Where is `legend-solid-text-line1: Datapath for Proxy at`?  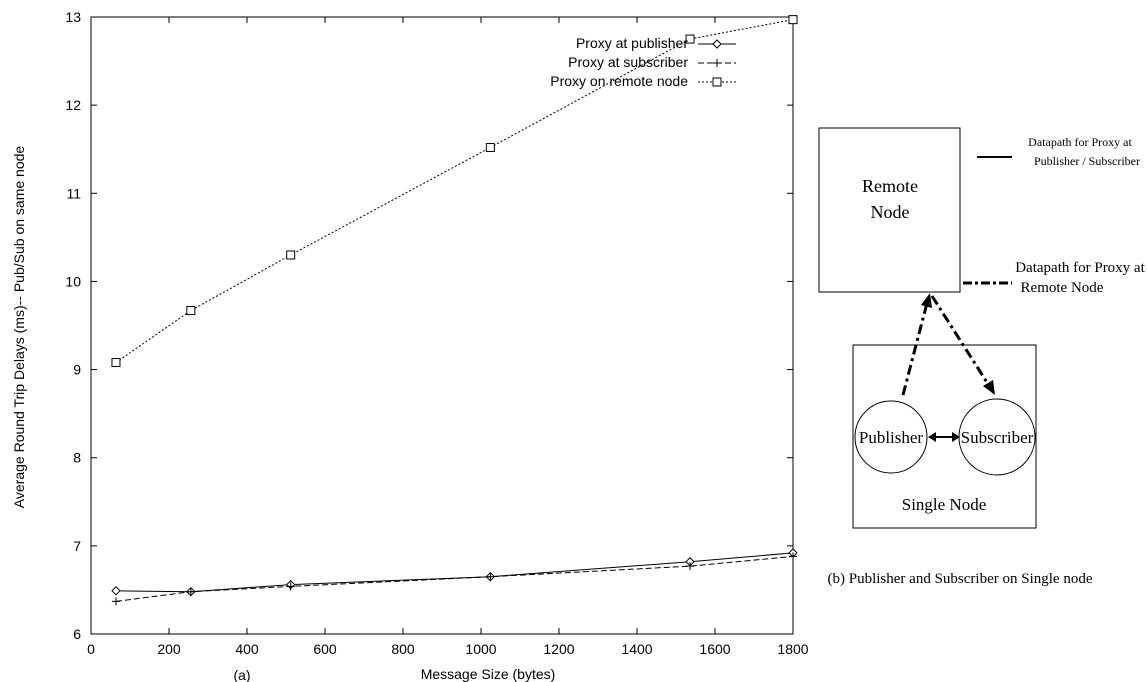
legend-solid-text-line1: Datapath for Proxy at is located at coordinates (1080, 142).